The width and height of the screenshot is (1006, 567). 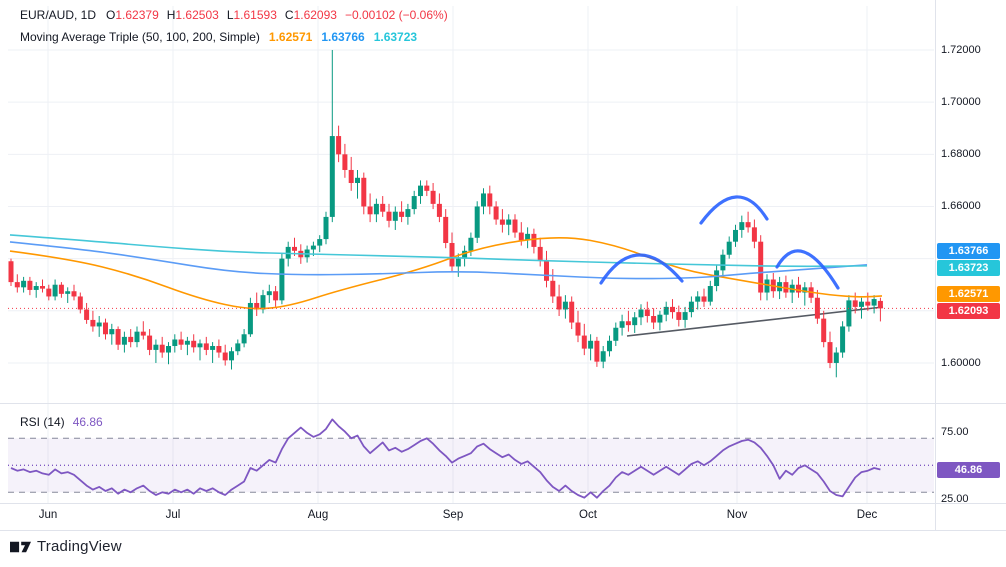 I want to click on price-axis-label: 1.70000, so click(x=961, y=102).